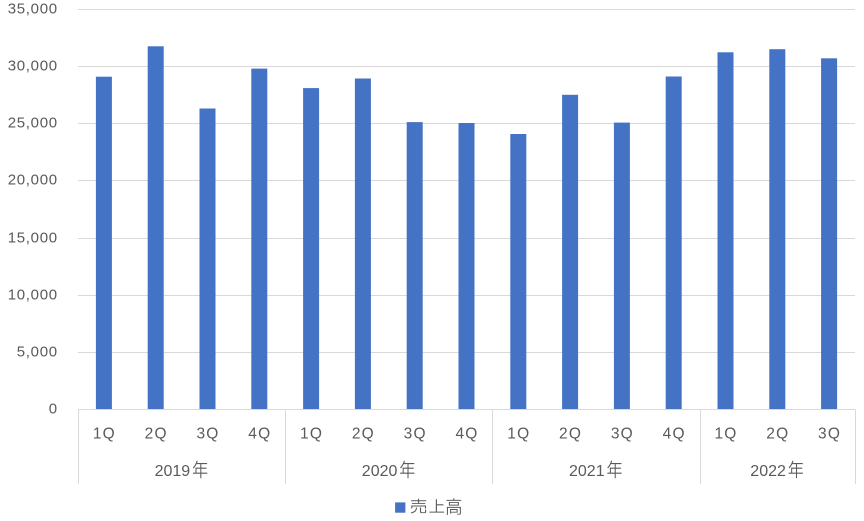 The width and height of the screenshot is (864, 521). What do you see at coordinates (768, 471) in the screenshot?
I see `svg-text: 2022` at bounding box center [768, 471].